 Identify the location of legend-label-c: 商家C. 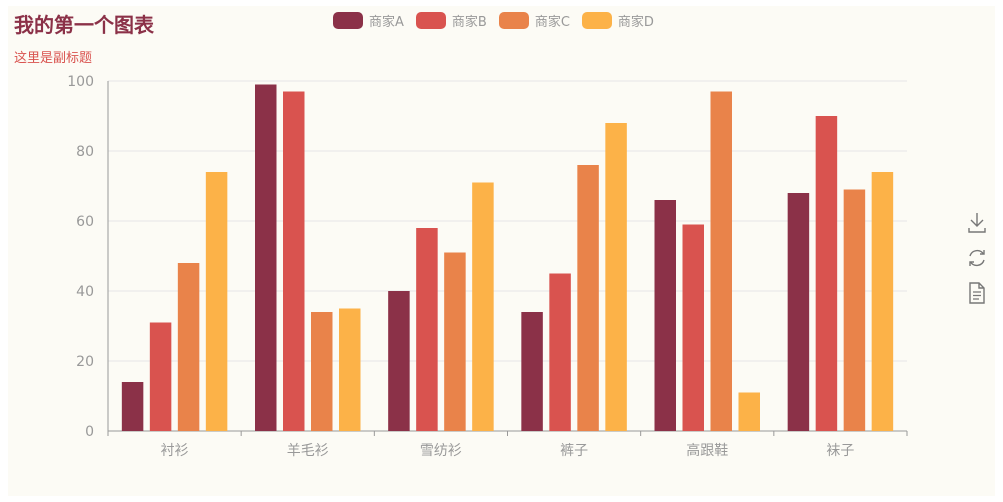
(552, 22).